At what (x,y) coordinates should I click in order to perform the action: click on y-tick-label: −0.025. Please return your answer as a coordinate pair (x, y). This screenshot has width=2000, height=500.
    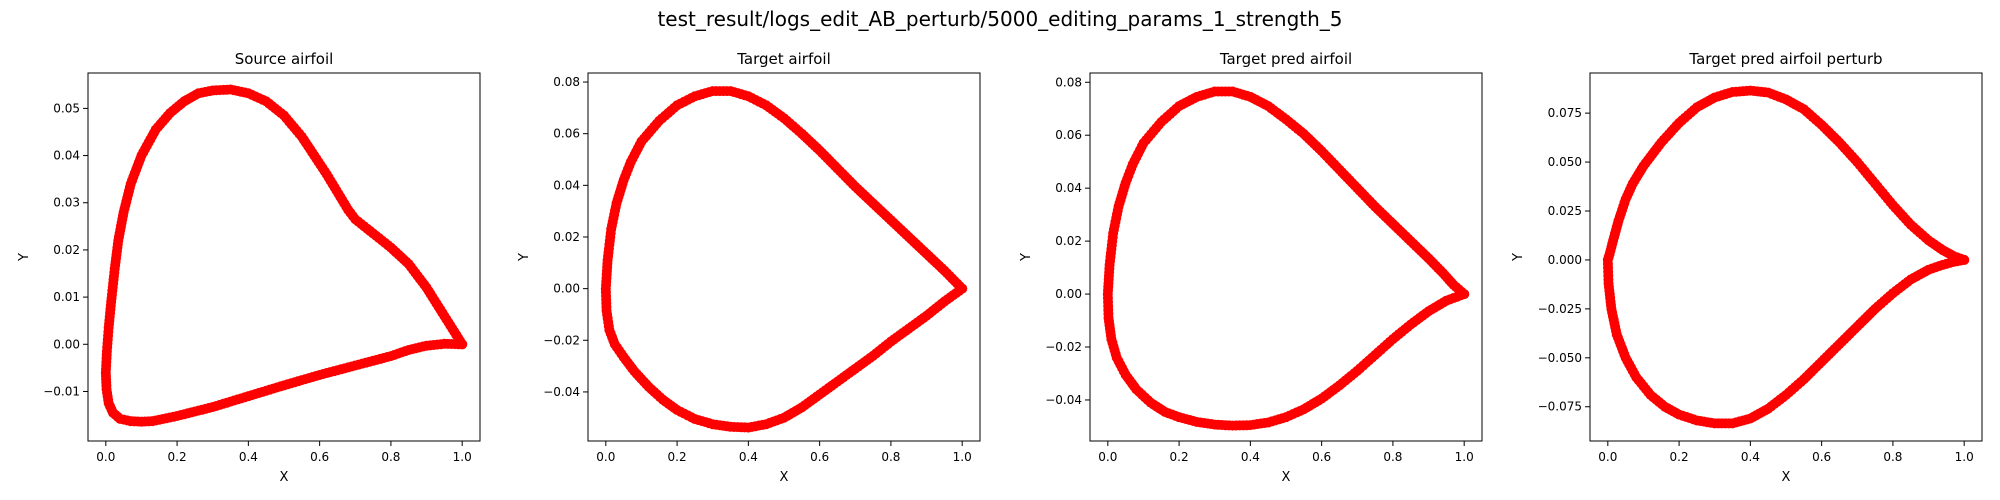
    Looking at the image, I should click on (1560, 309).